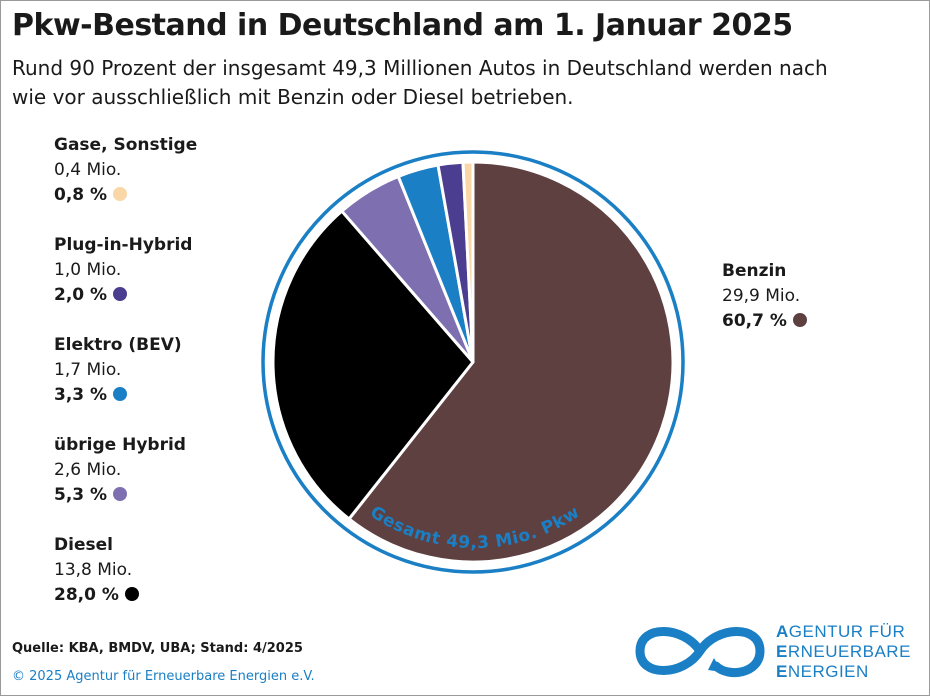 Image resolution: width=930 pixels, height=696 pixels. What do you see at coordinates (81, 495) in the screenshot?
I see `legend-percent: 5,3 %` at bounding box center [81, 495].